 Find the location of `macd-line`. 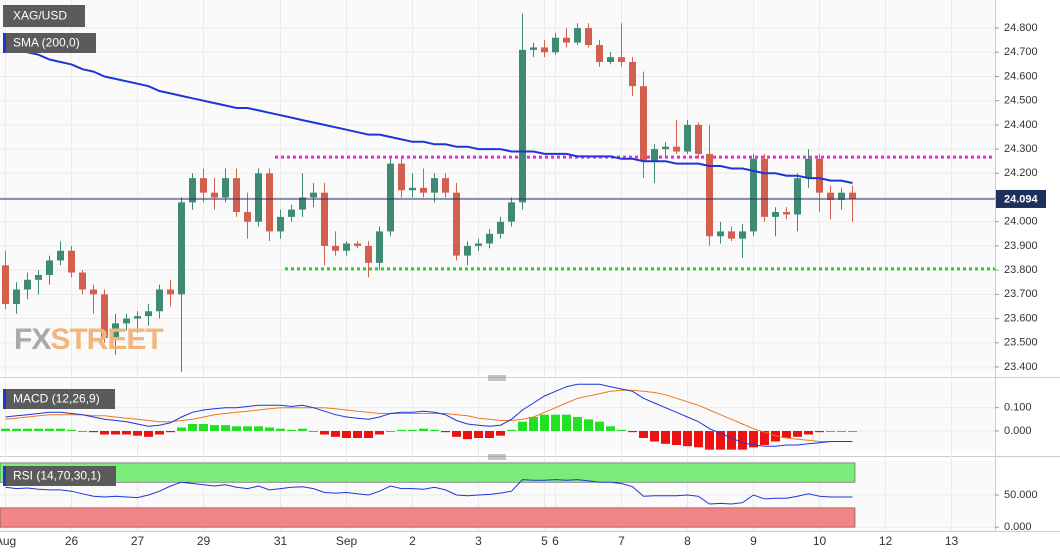

macd-line is located at coordinates (429, 415).